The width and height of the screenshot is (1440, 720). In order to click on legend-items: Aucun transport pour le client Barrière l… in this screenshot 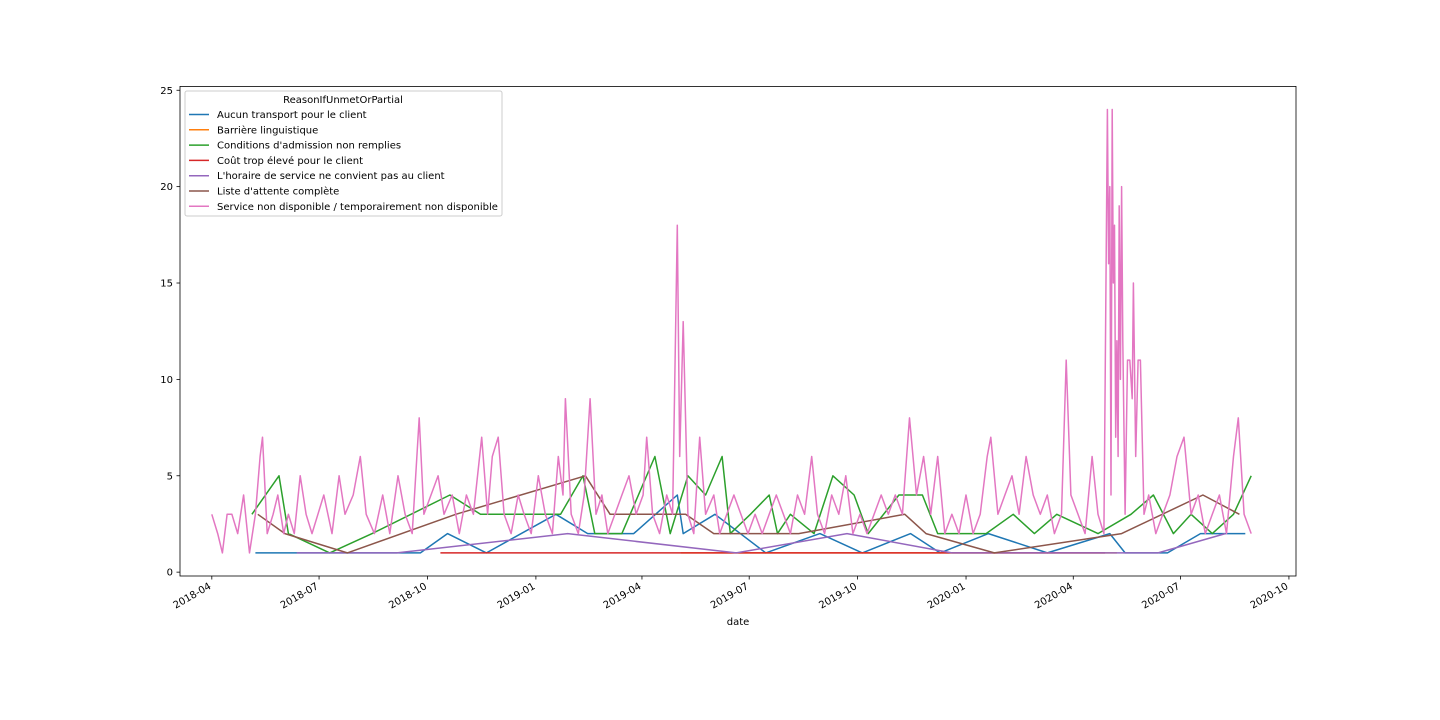, I will do `click(343, 161)`.